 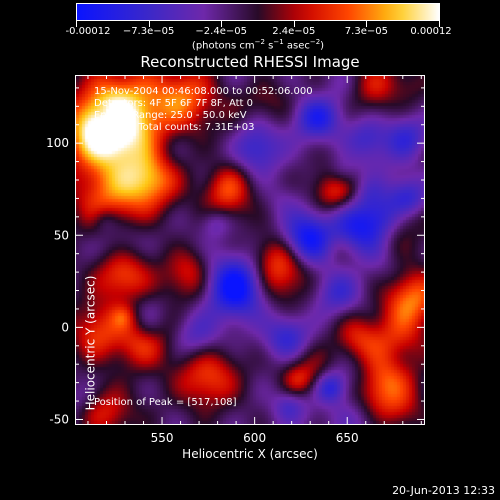 I want to click on colorbar, so click(x=258, y=12).